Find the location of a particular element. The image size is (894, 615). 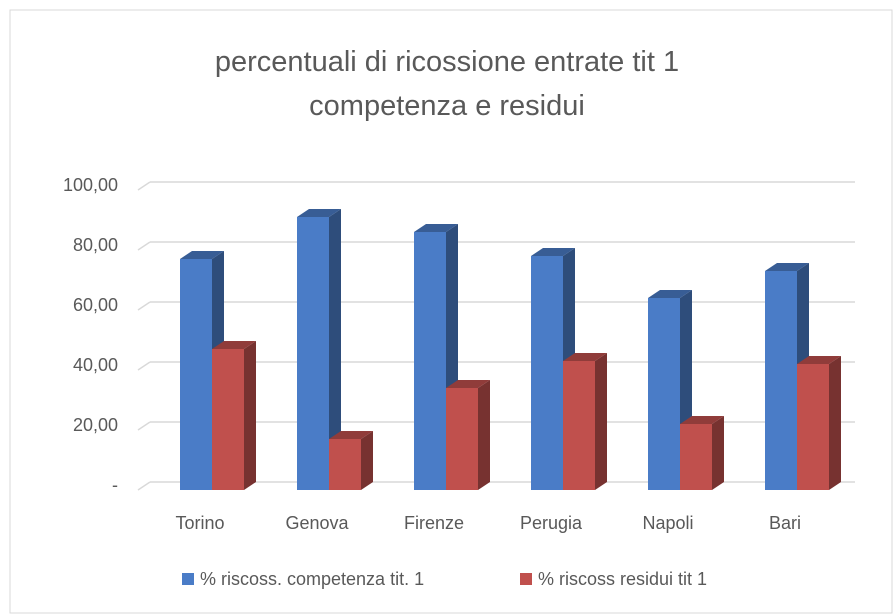

y-tick-label: 60,00 is located at coordinates (95, 305).